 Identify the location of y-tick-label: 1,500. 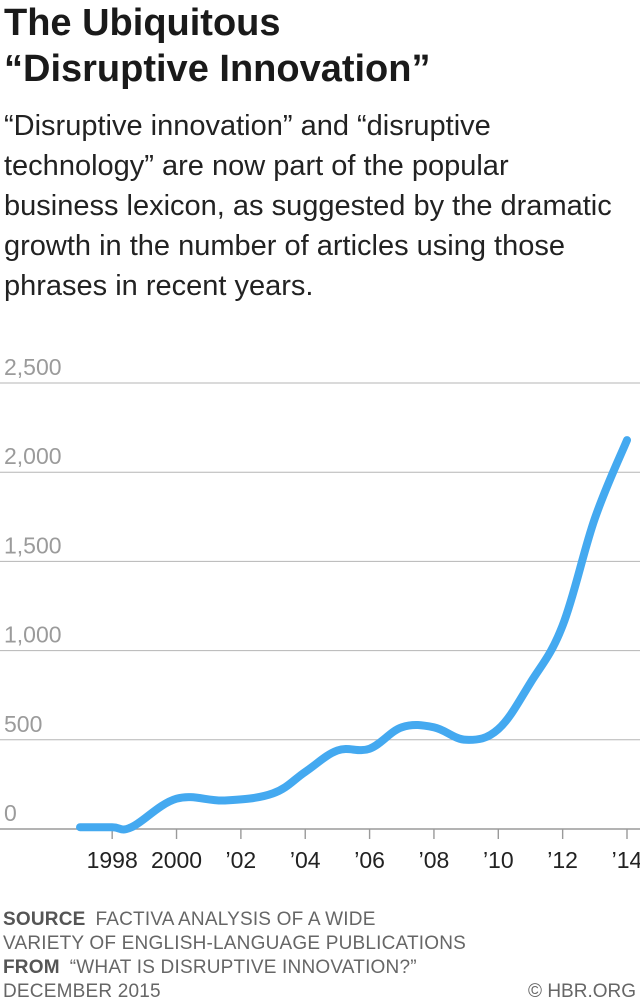
(33, 545).